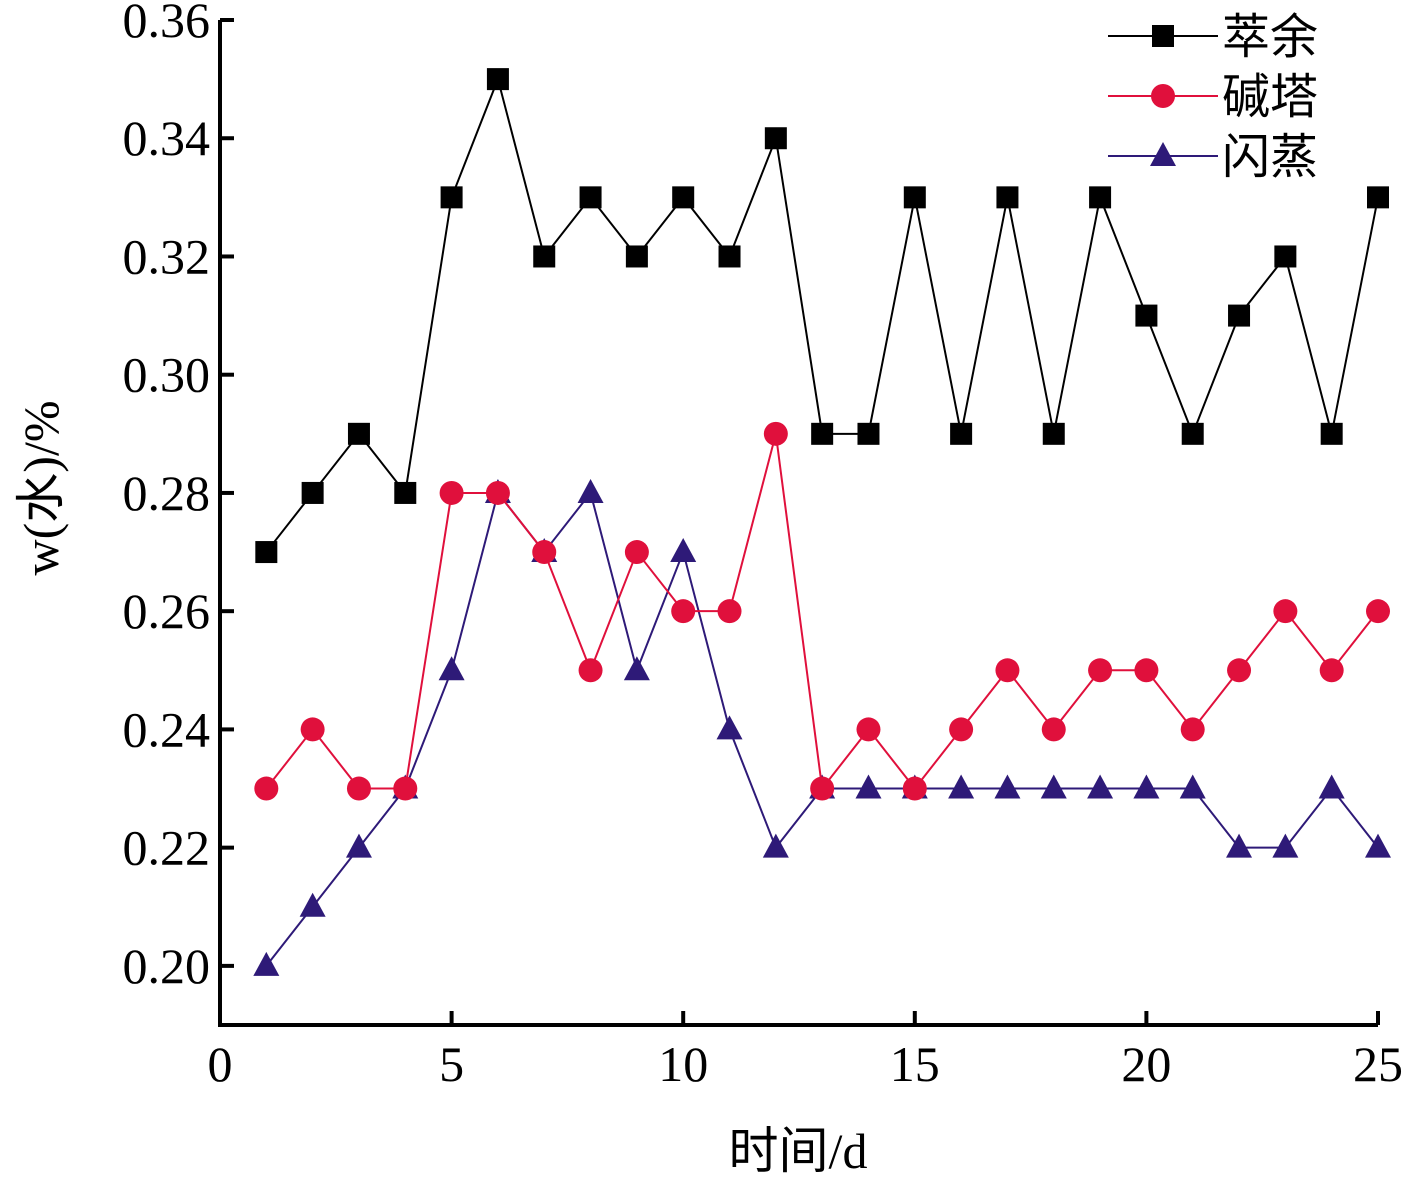 This screenshot has width=1417, height=1181. I want to click on y-tick-label: 0.36, so click(167, 24).